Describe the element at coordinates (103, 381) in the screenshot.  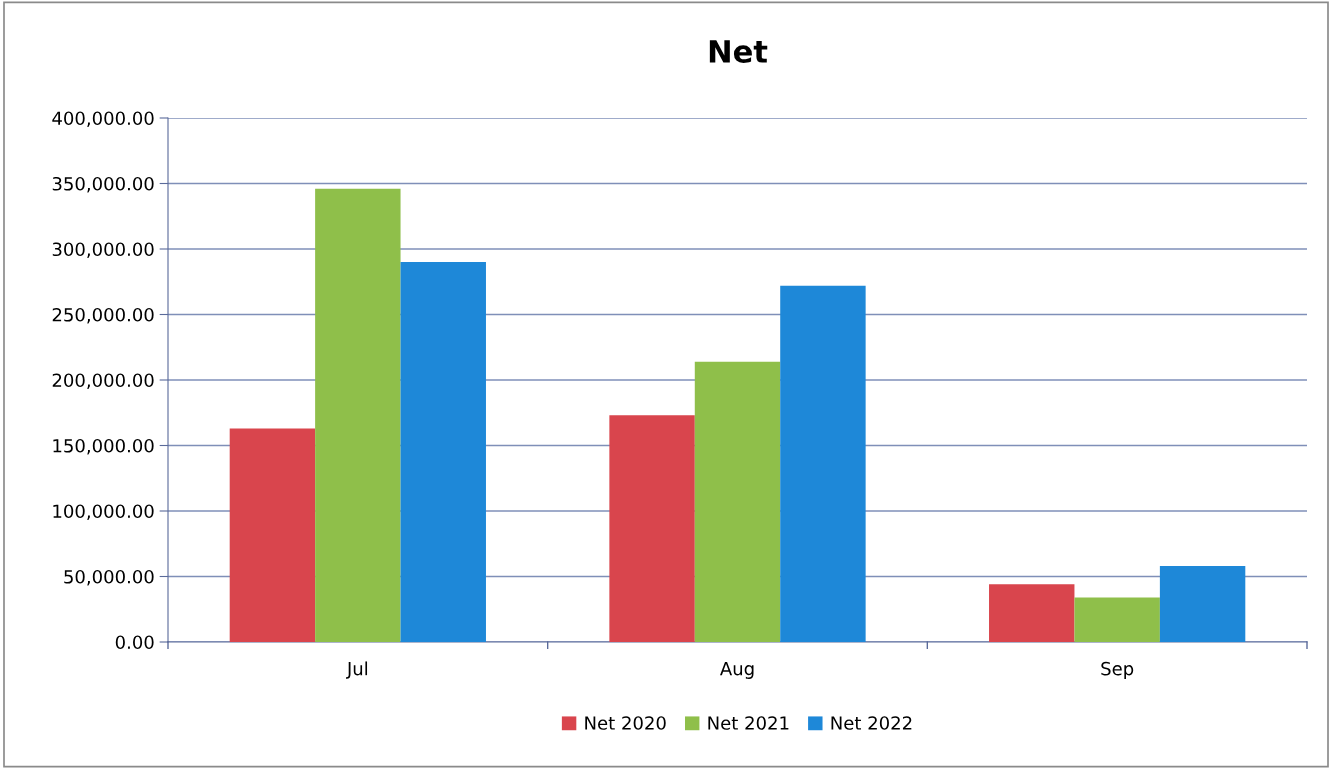
I see `y-tick-label: 200,000.00` at that location.